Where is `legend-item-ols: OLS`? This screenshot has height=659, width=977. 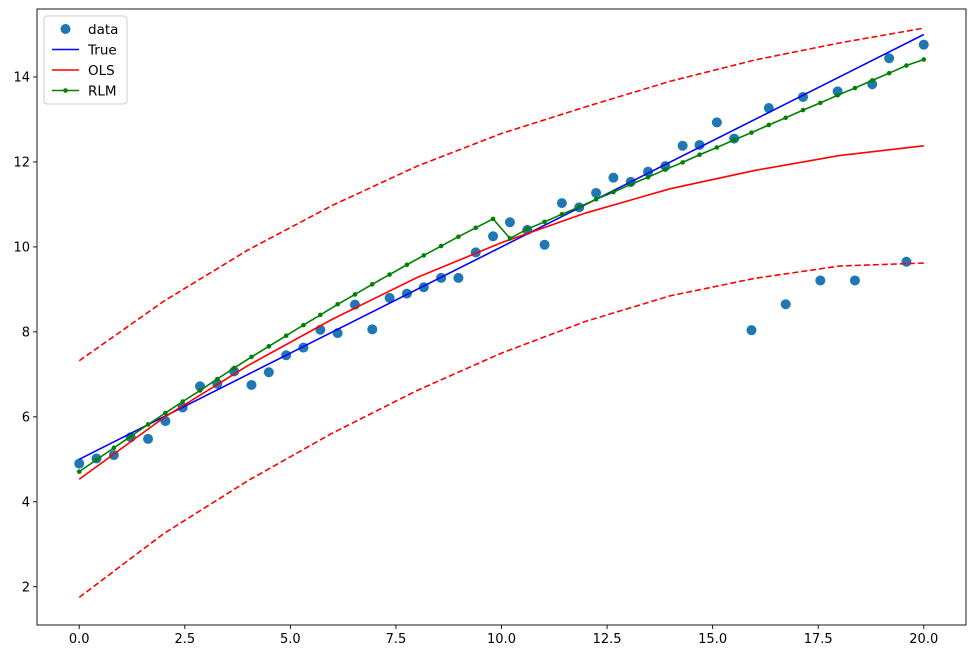 legend-item-ols: OLS is located at coordinates (83, 71).